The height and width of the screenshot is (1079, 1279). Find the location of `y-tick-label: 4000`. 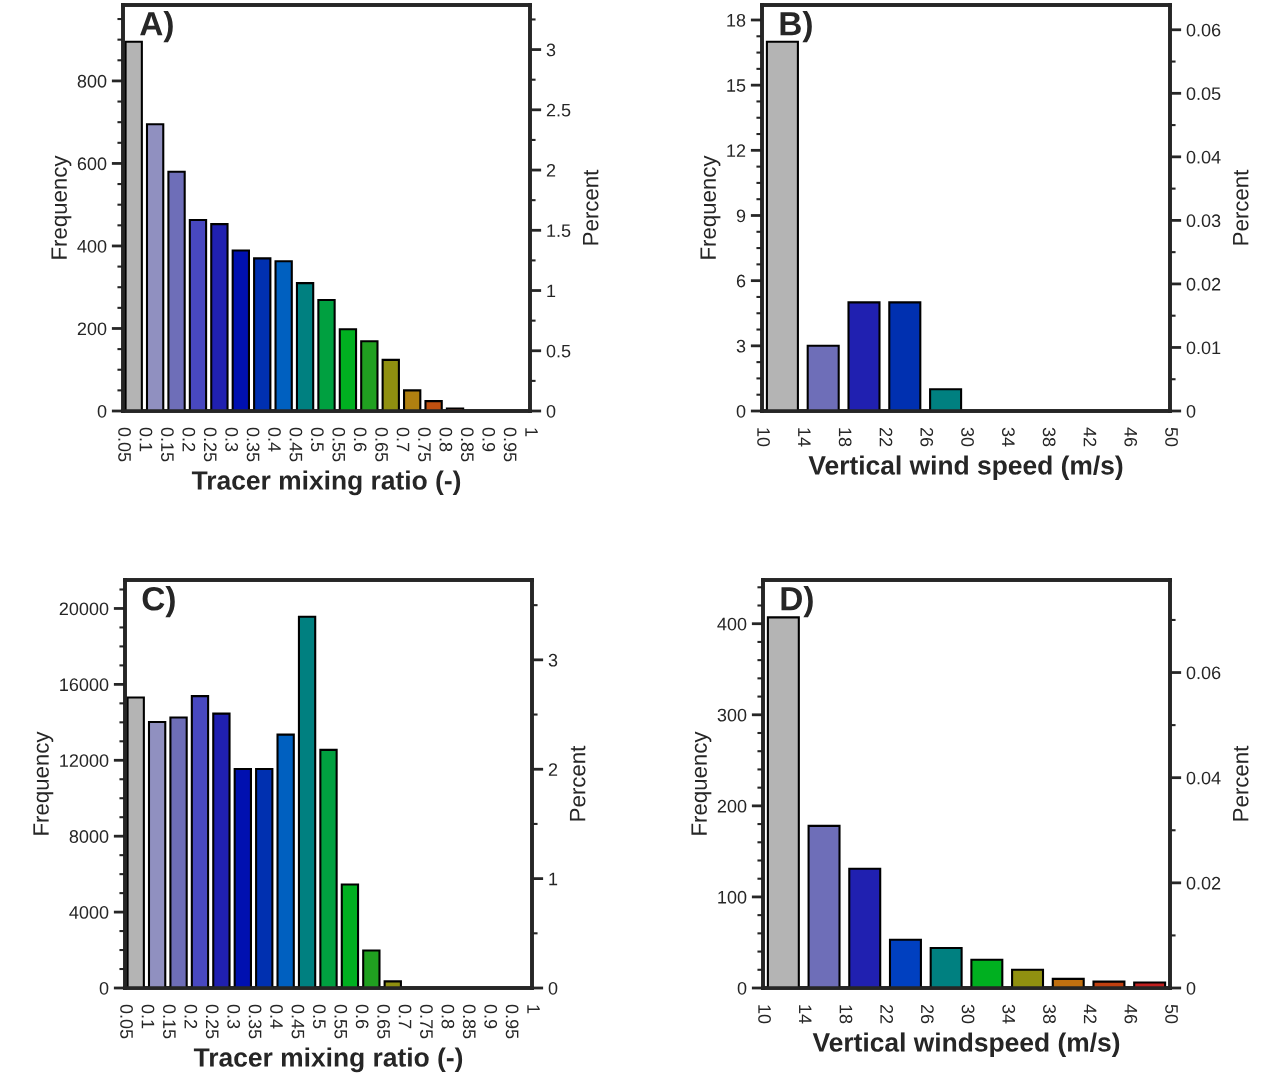

y-tick-label: 4000 is located at coordinates (89, 912).